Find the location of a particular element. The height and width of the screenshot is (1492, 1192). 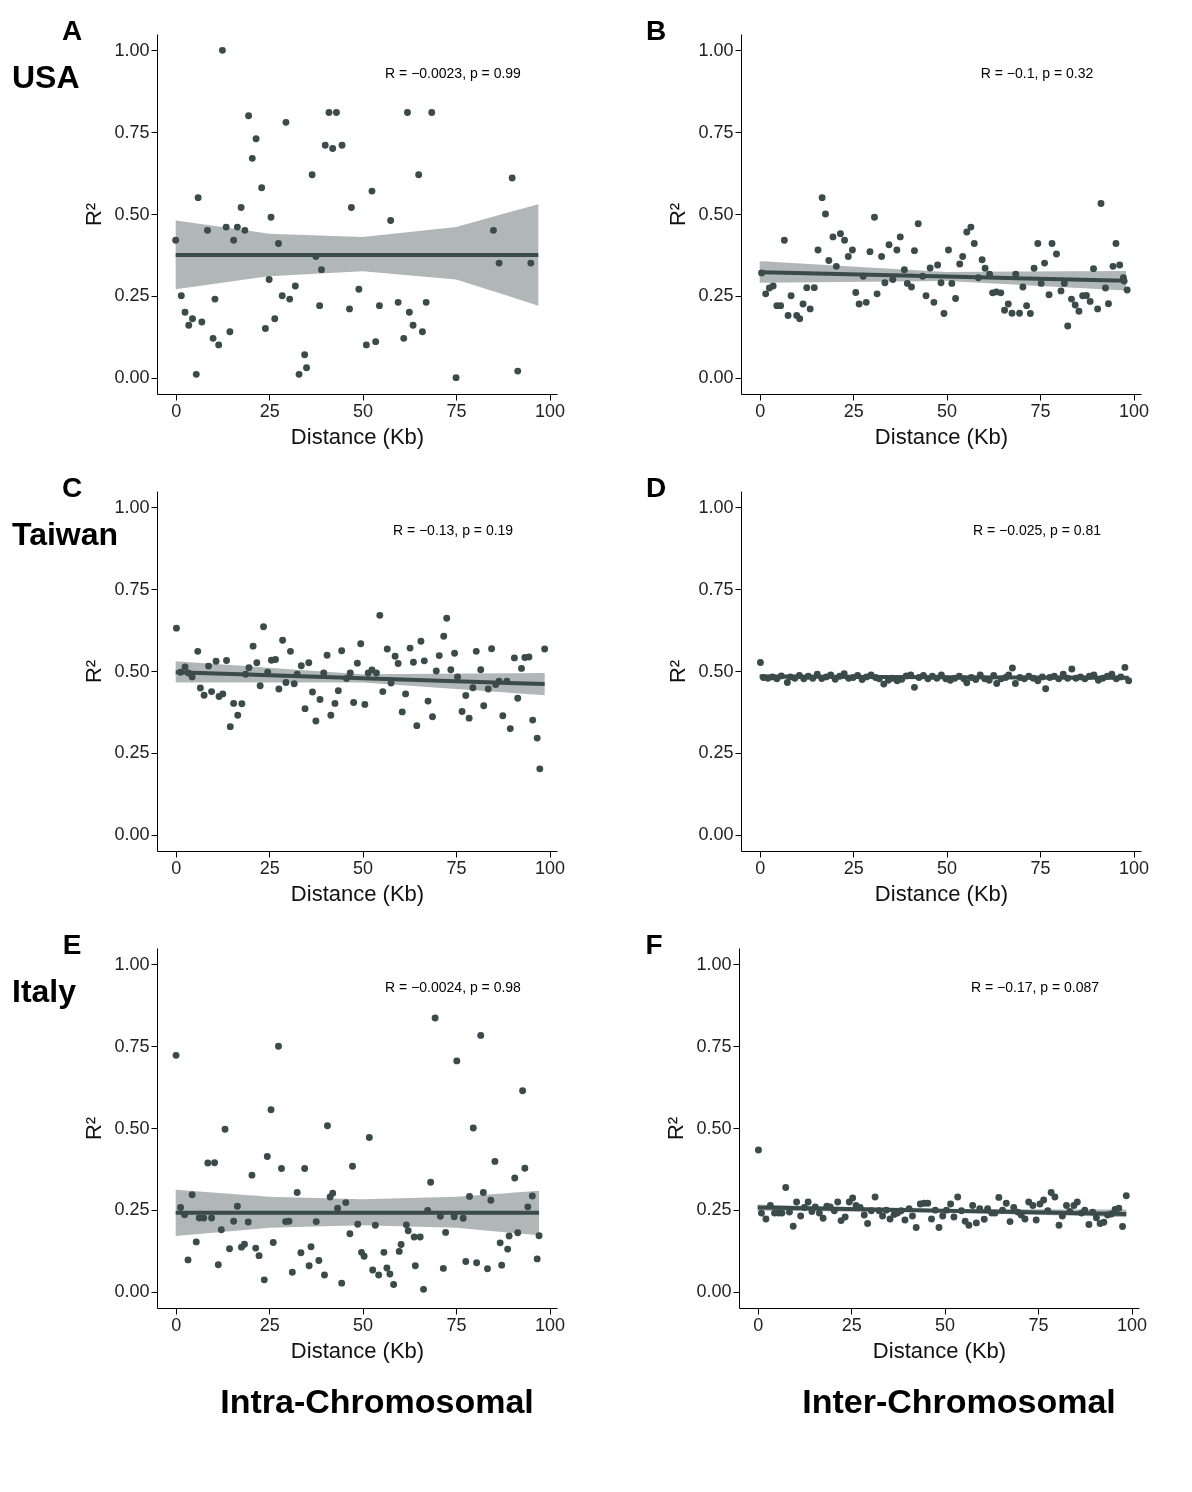

text: Italy is located at coordinates (44, 991).